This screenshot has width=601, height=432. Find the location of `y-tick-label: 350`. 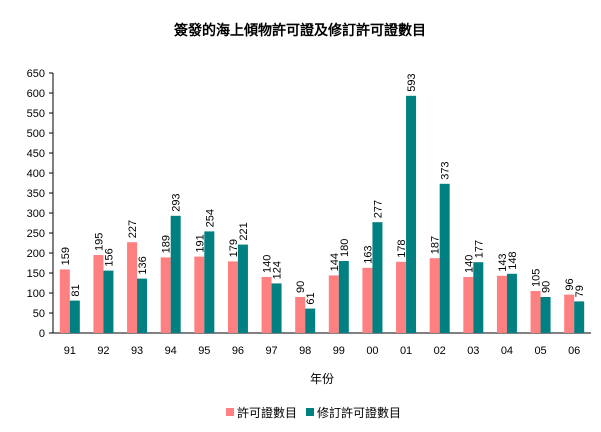

y-tick-label: 350 is located at coordinates (36, 194).